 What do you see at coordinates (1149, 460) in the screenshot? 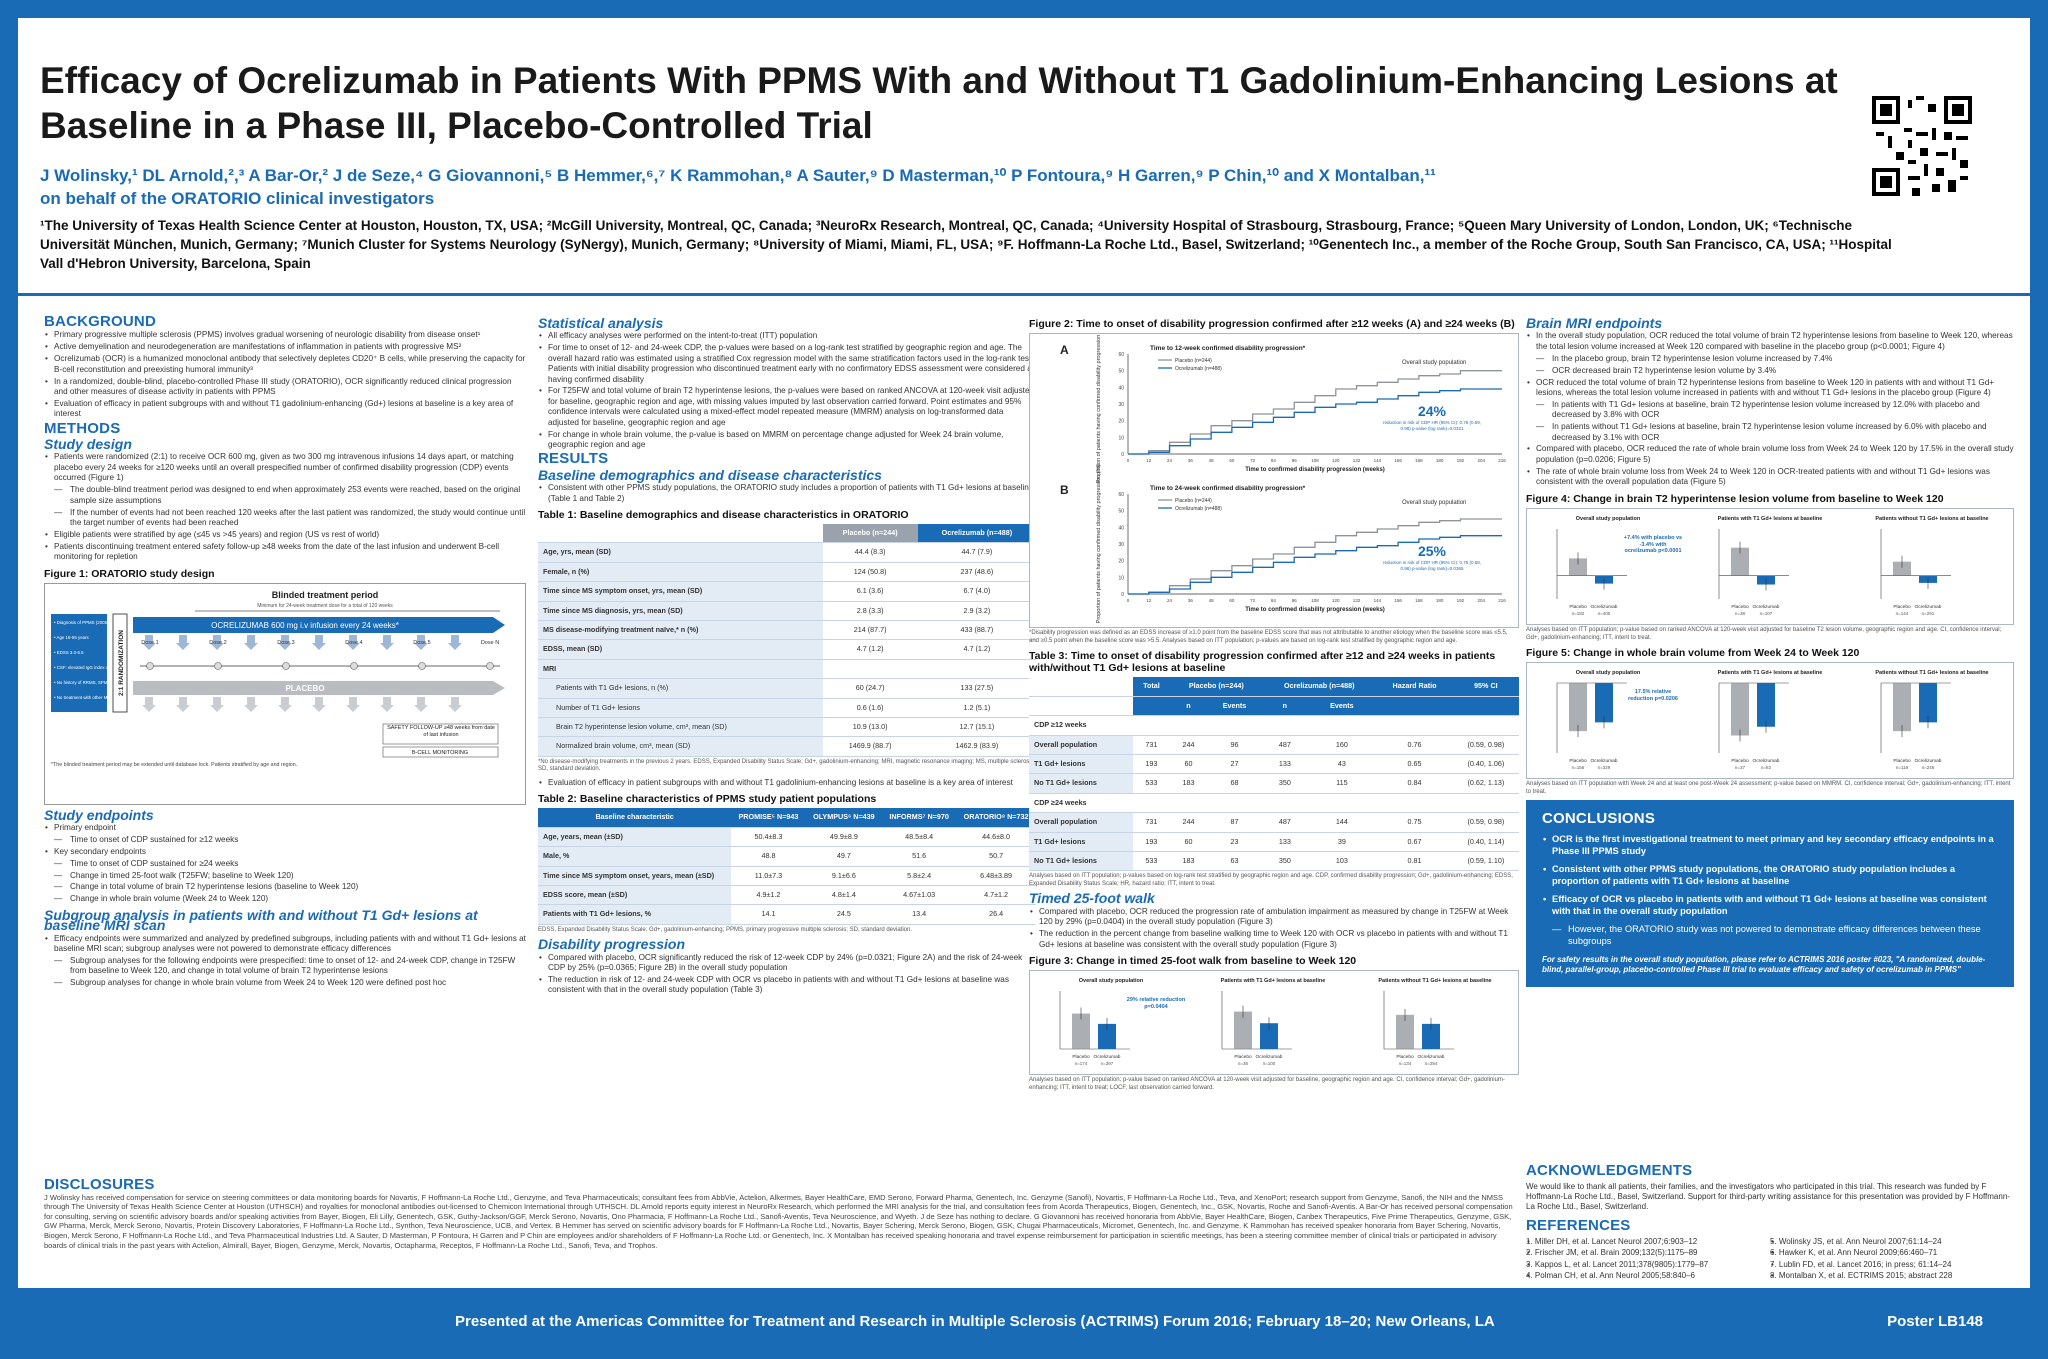
I see `km-x-tick: 12` at bounding box center [1149, 460].